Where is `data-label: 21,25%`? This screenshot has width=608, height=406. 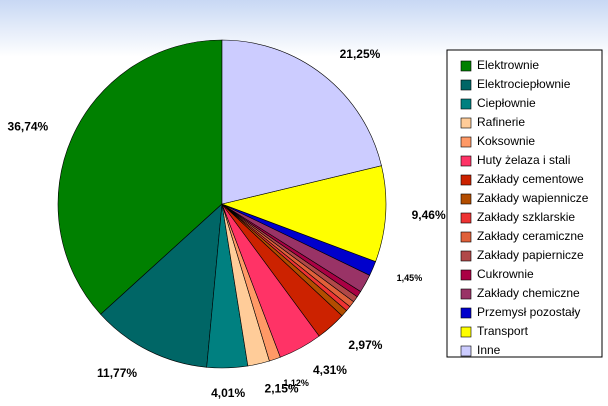 data-label: 21,25% is located at coordinates (360, 54).